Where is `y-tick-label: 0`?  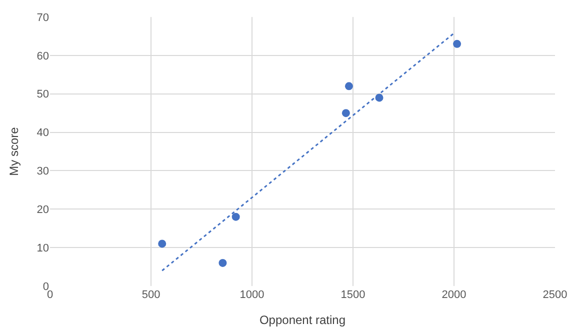 y-tick-label: 0 is located at coordinates (45, 286).